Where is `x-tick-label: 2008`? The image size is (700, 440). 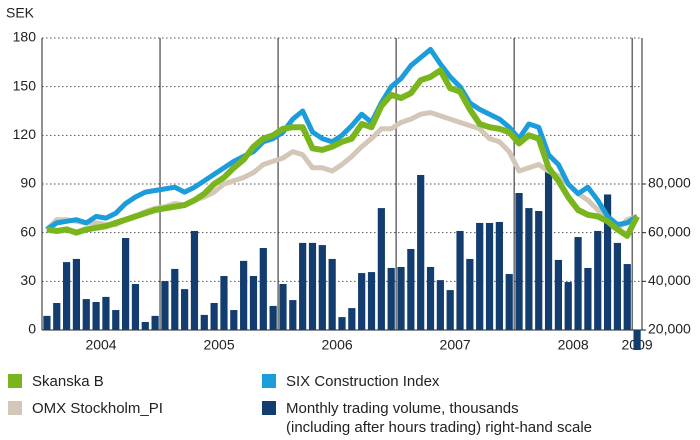
x-tick-label: 2008 is located at coordinates (573, 343).